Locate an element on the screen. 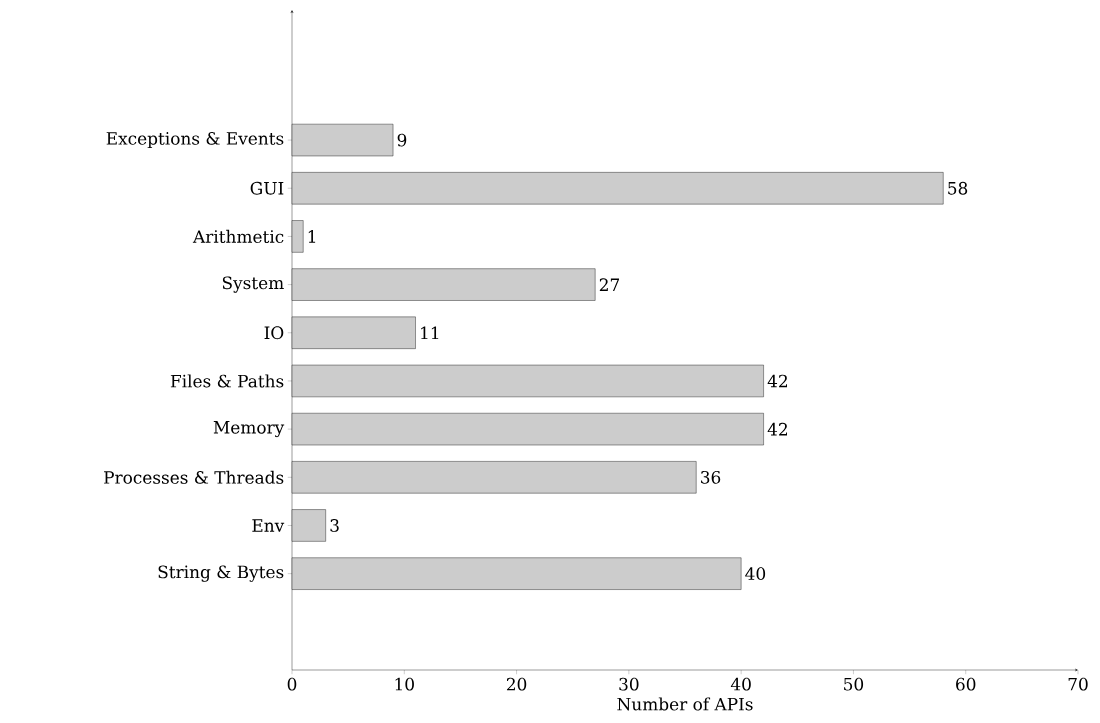 The height and width of the screenshot is (723, 1100). x-tick-label: 0 is located at coordinates (292, 684).